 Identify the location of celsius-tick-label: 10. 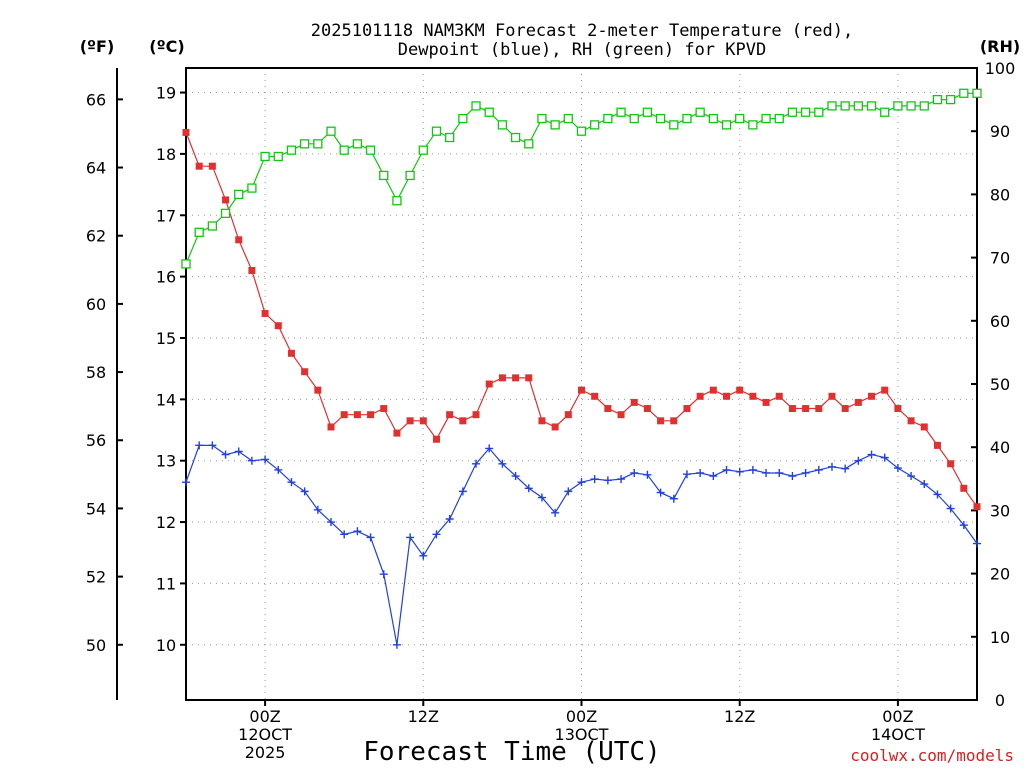
(166, 645).